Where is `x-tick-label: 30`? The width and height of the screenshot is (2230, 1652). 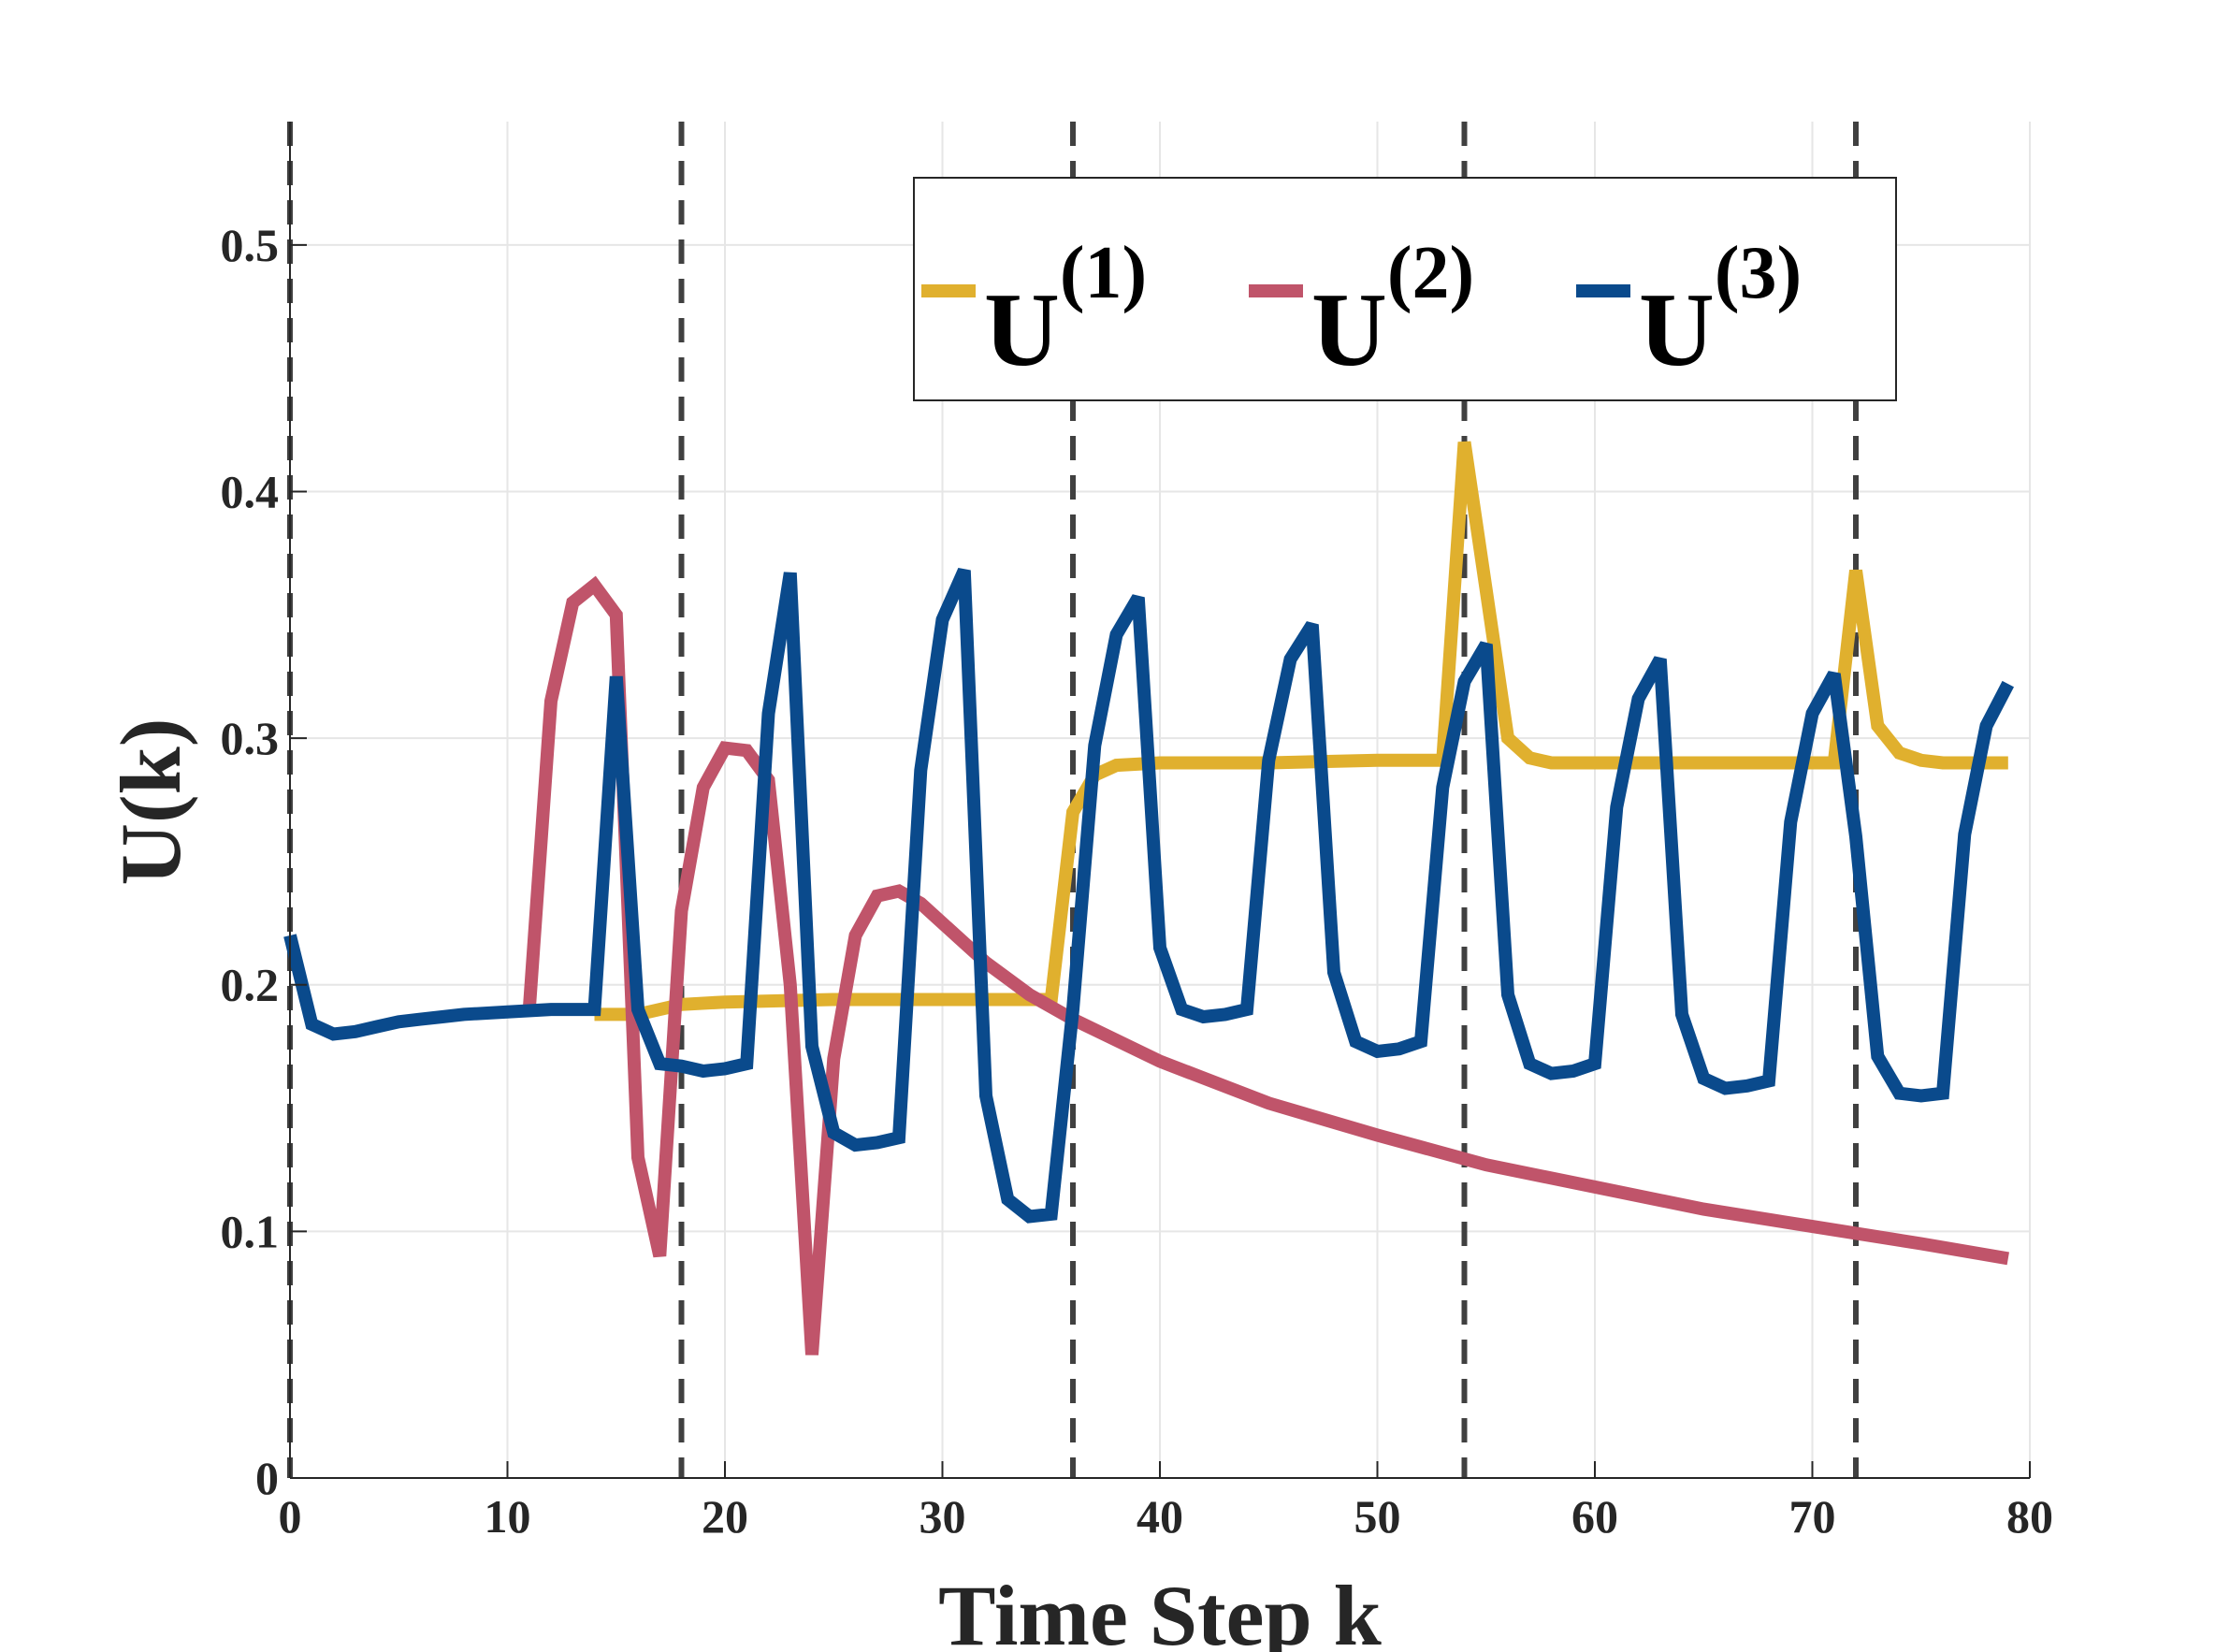
x-tick-label: 30 is located at coordinates (943, 1516).